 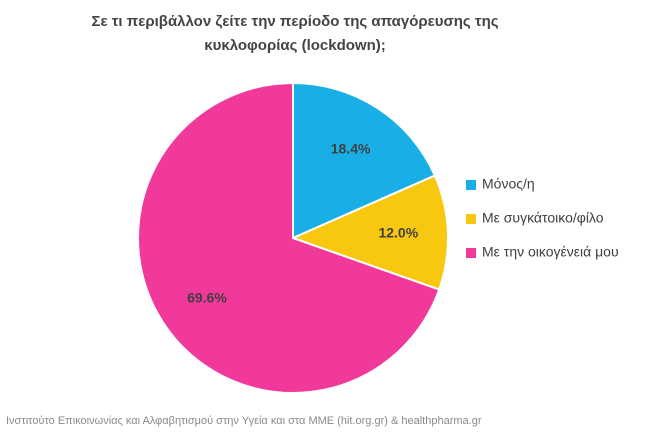 I want to click on legend-label: Με συγκάτοικο/φίλο, so click(x=543, y=218).